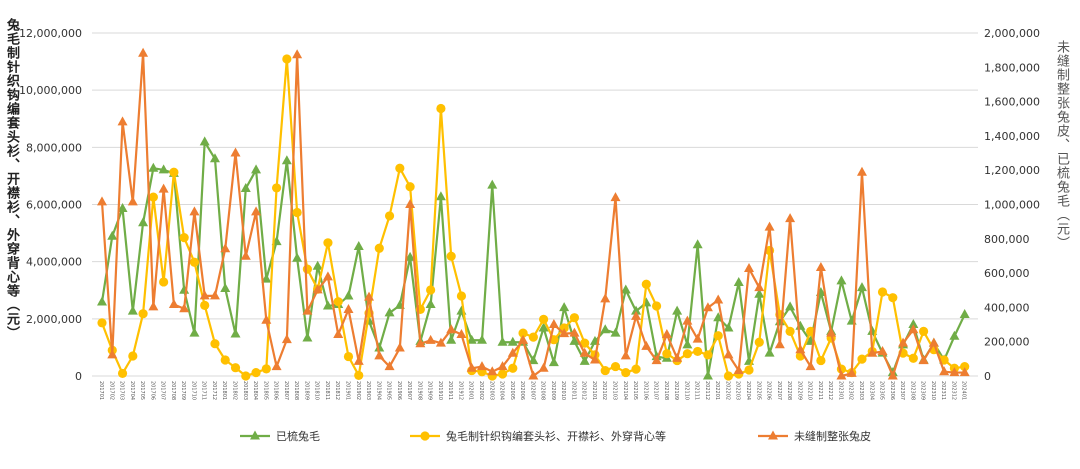 Image resolution: width=1080 pixels, height=469 pixels. I want to click on x-tick-label: 202110, so click(686, 390).